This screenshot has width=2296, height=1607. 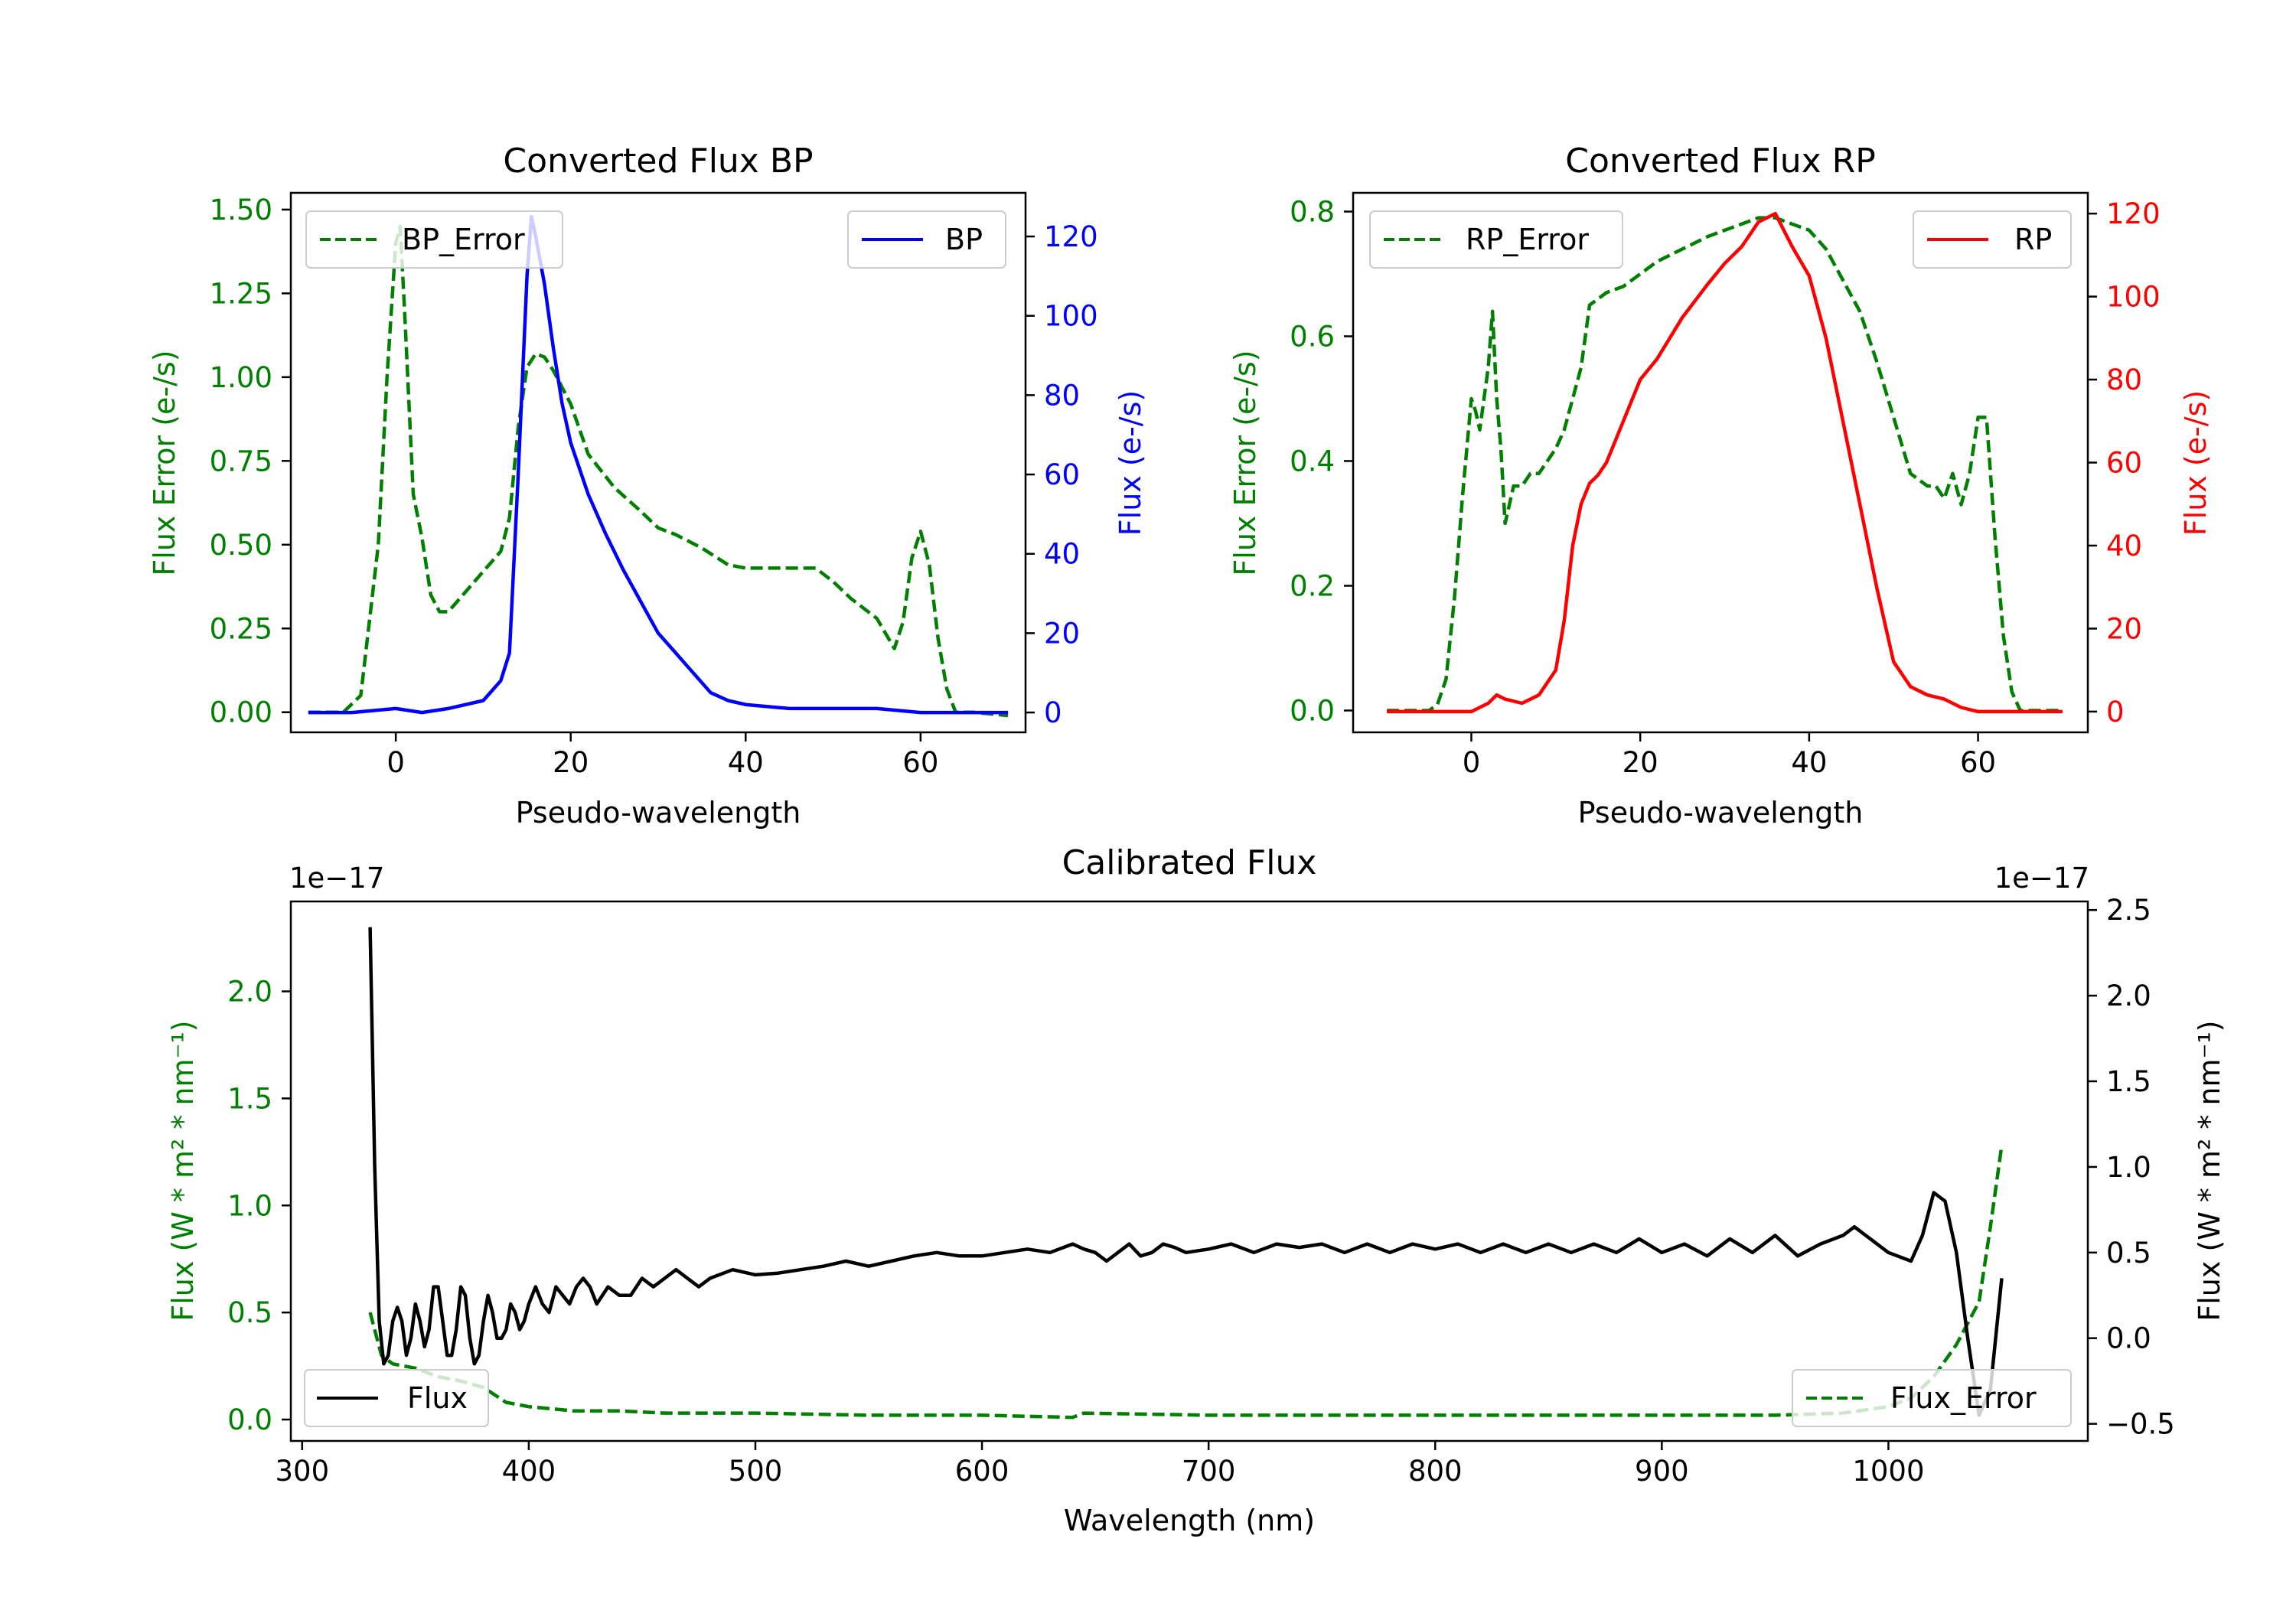 I want to click on bp-xtick-label: 0, so click(x=395, y=762).